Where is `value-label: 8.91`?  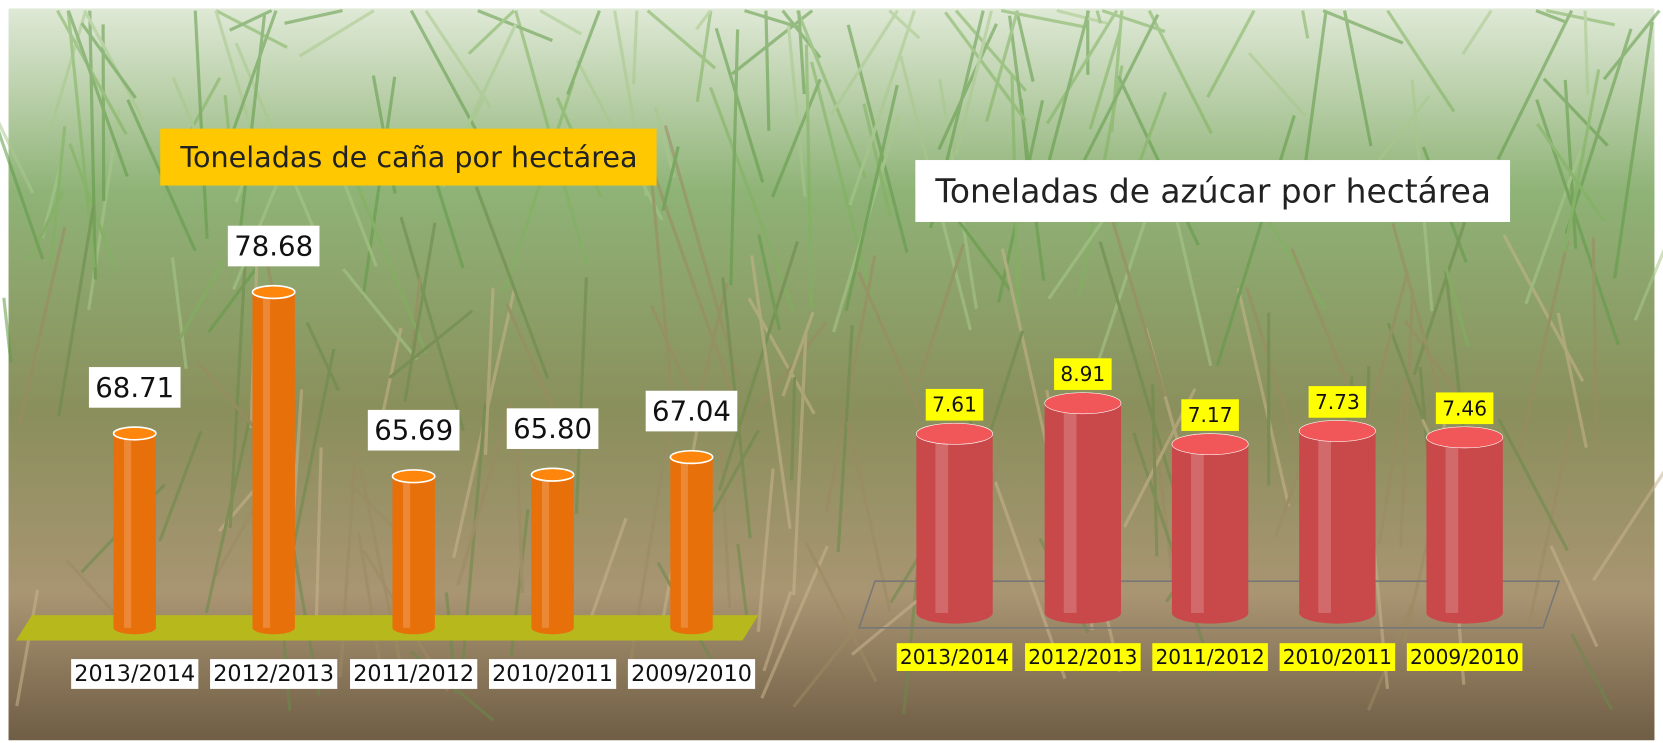
value-label: 8.91 is located at coordinates (1082, 374).